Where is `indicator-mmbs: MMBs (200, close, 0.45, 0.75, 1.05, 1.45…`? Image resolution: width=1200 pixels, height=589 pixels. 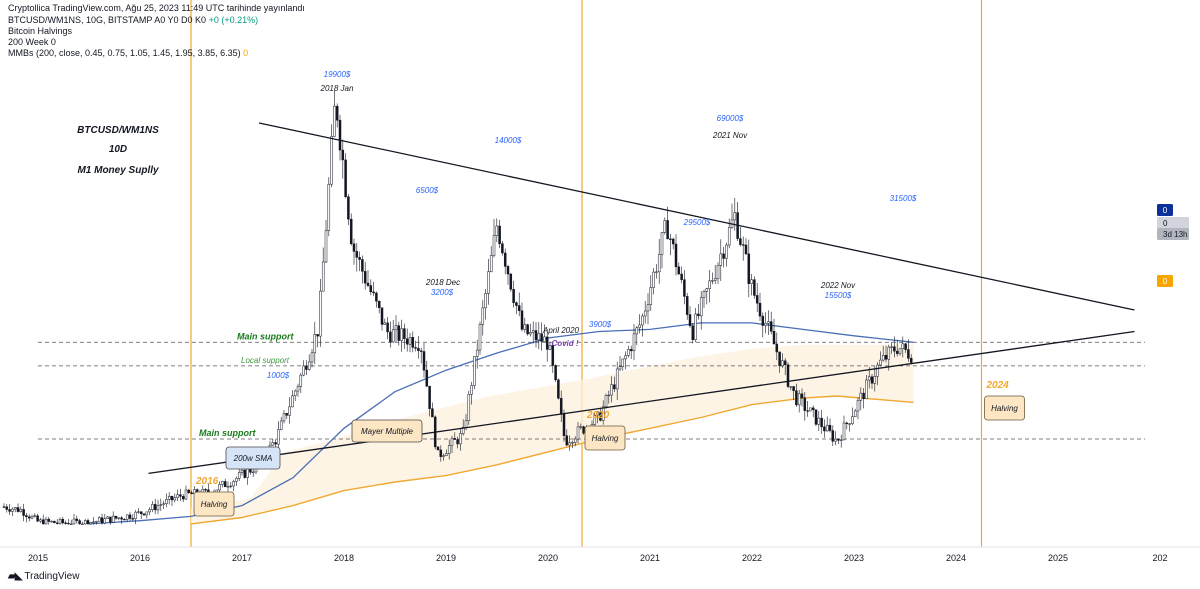 indicator-mmbs: MMBs (200, close, 0.45, 0.75, 1.05, 1.45… is located at coordinates (128, 53).